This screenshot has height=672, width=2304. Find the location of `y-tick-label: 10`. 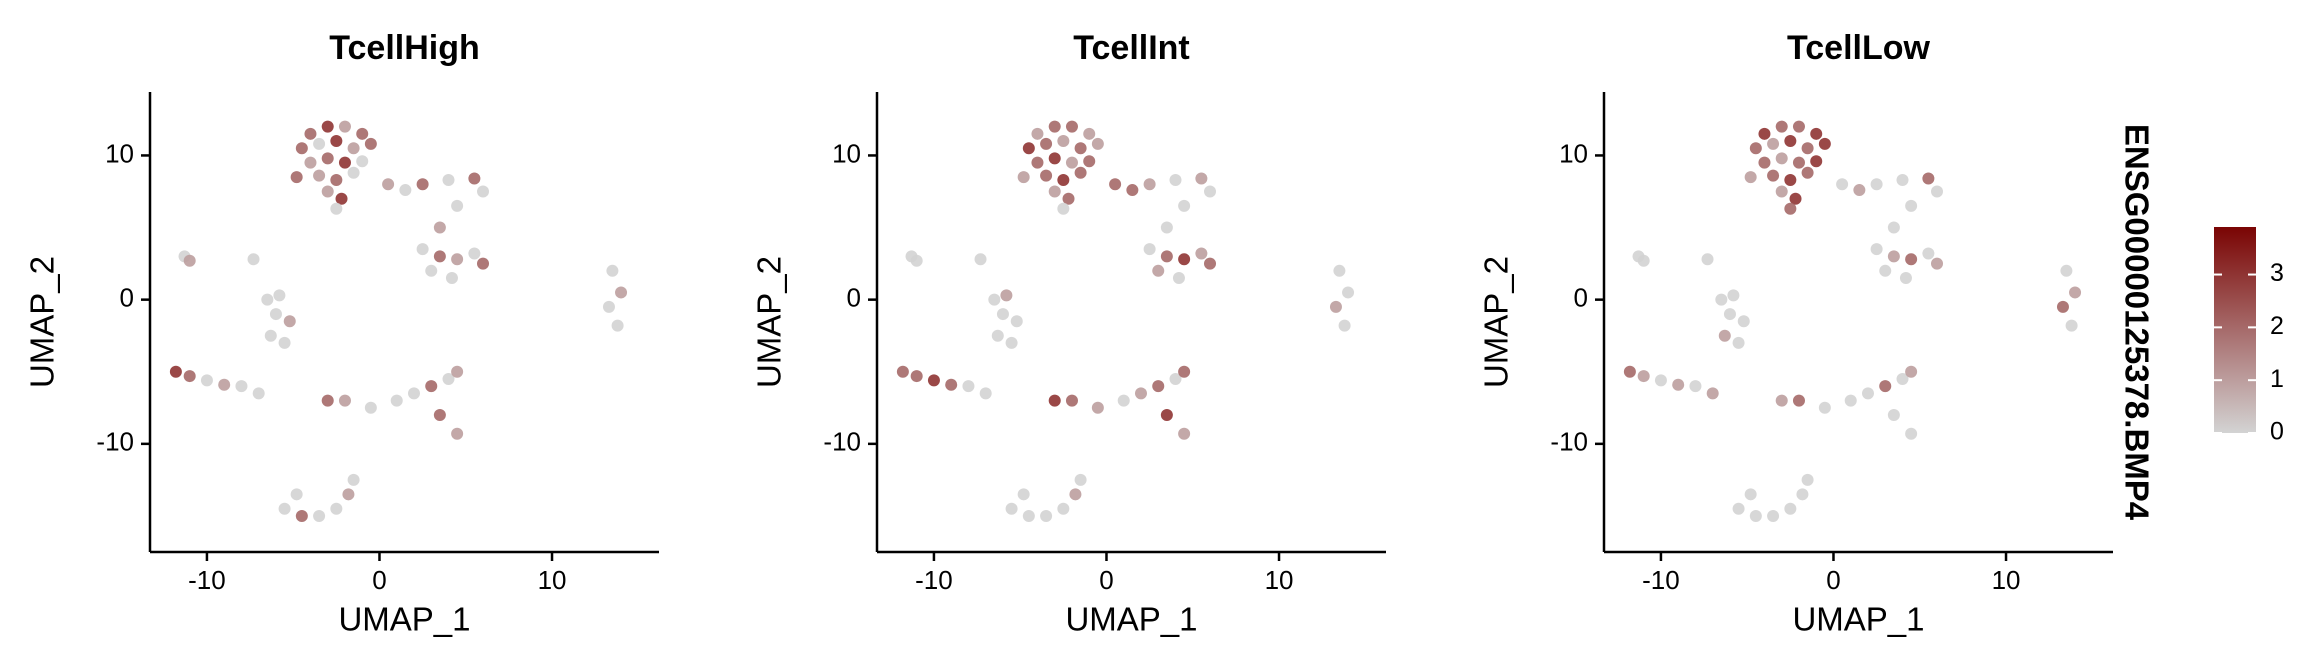

y-tick-label: 10 is located at coordinates (846, 153).